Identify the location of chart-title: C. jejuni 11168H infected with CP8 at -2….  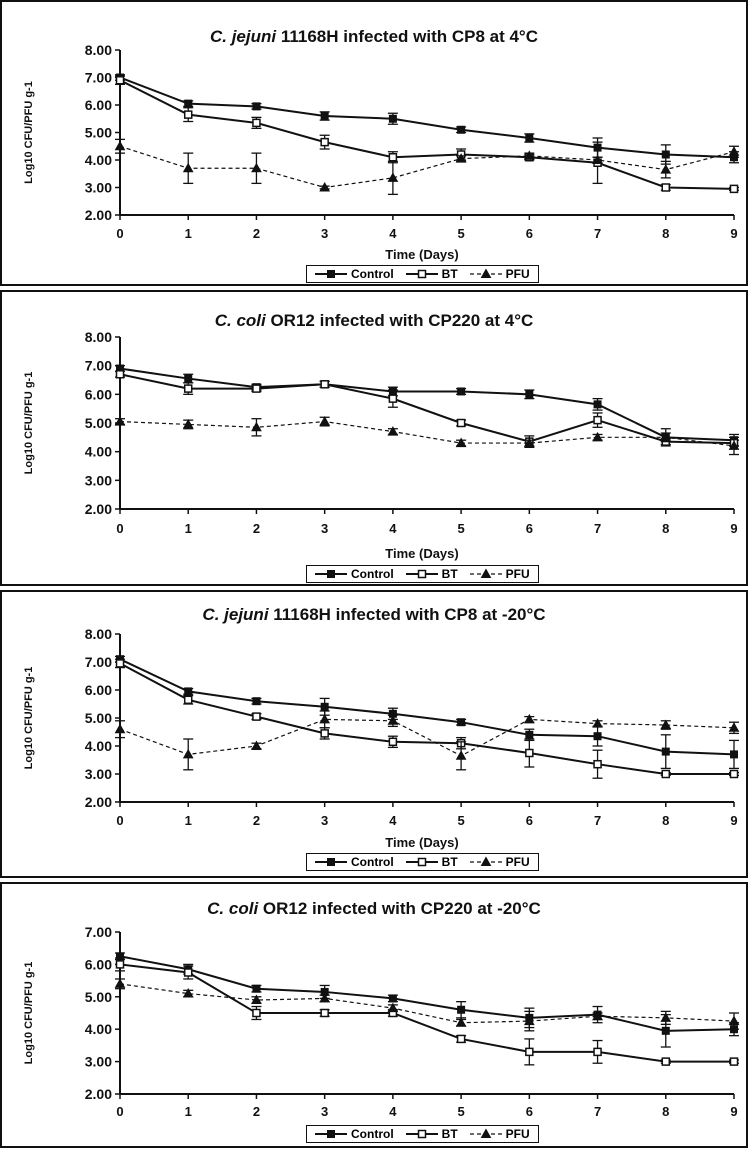
(373, 614).